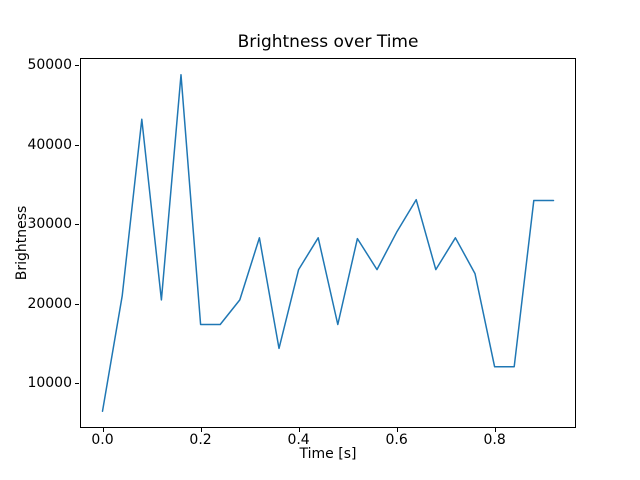 This screenshot has width=640, height=480. Describe the element at coordinates (328, 454) in the screenshot. I see `x-axis-label: Time [s]` at that location.